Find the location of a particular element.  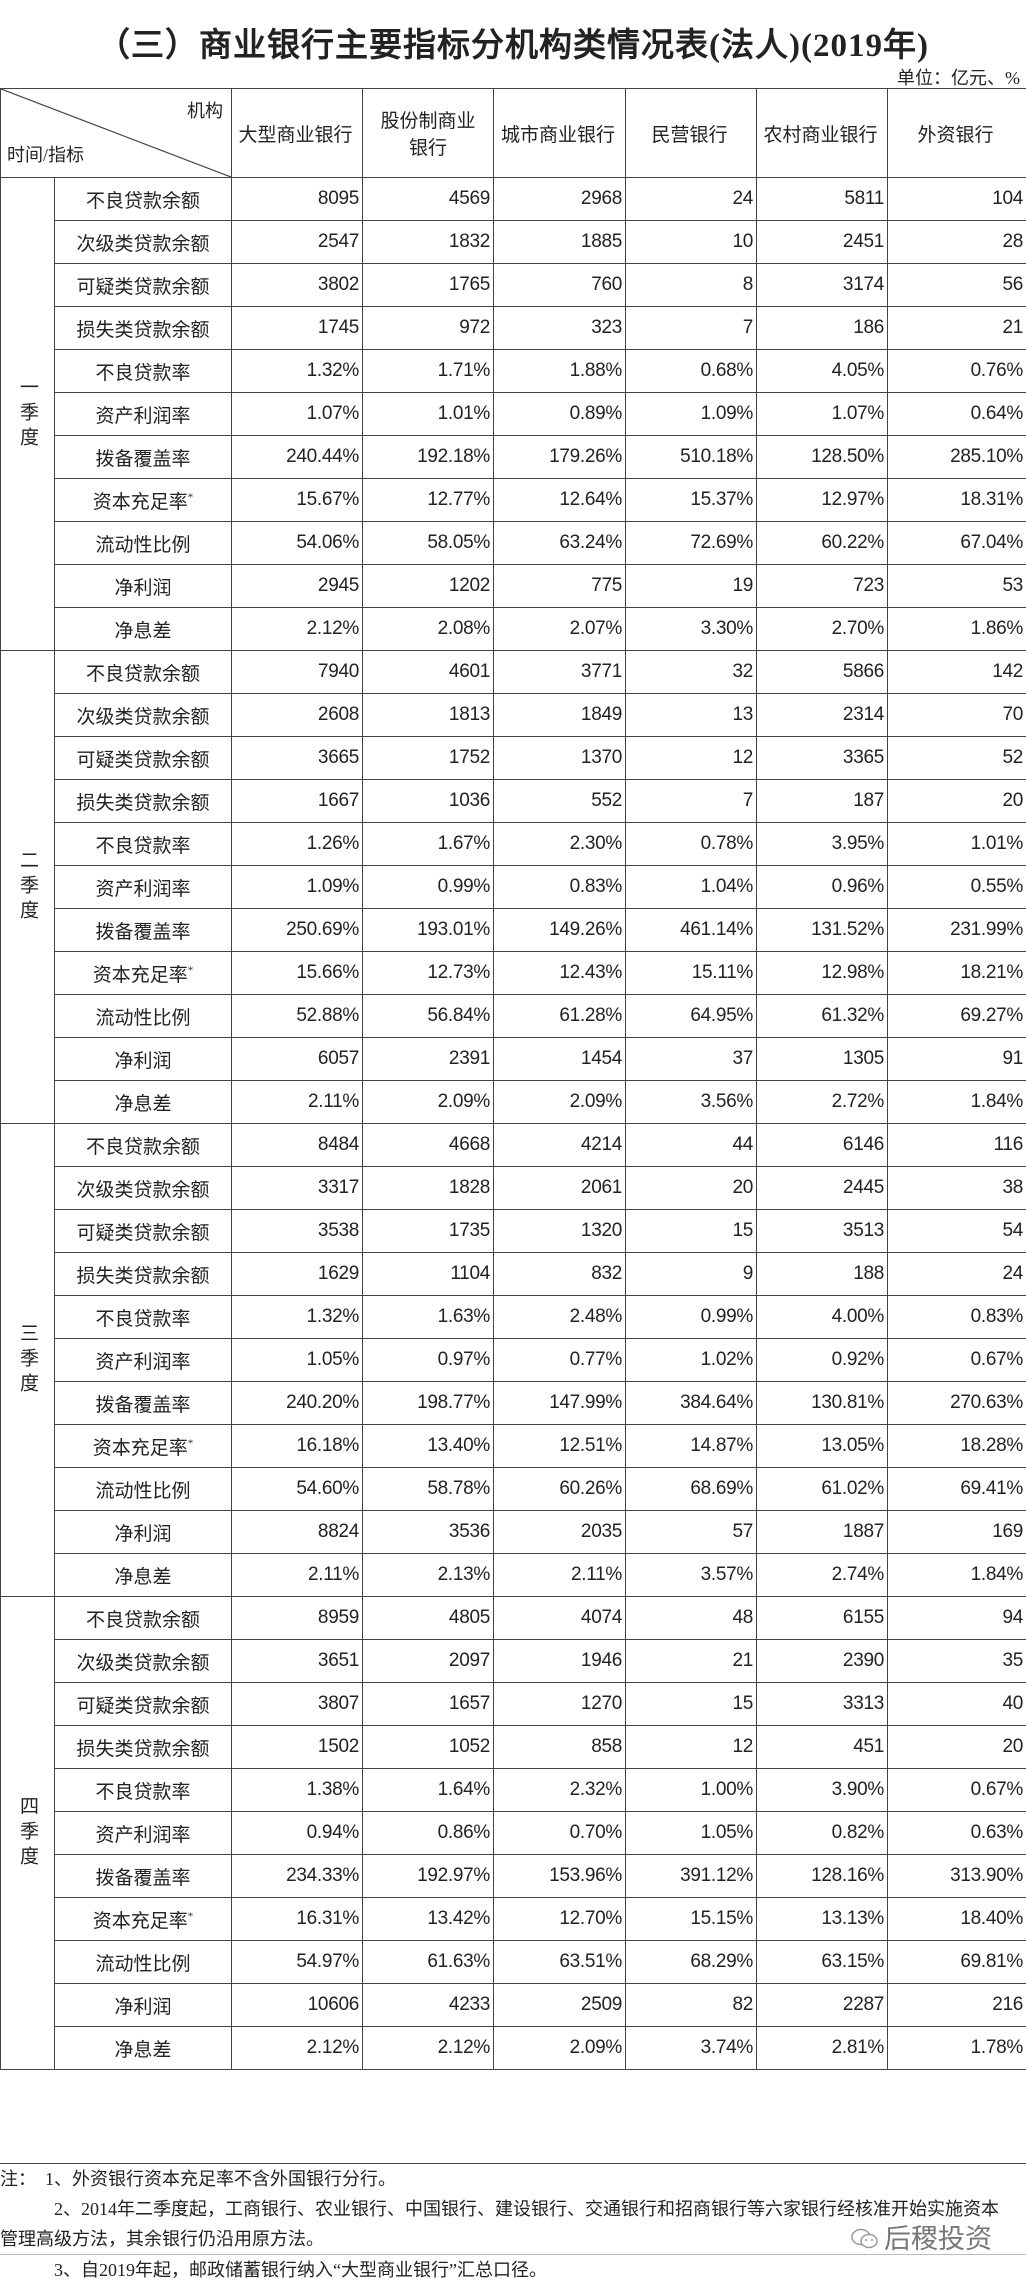

value-cell: 0.83% is located at coordinates (560, 887).